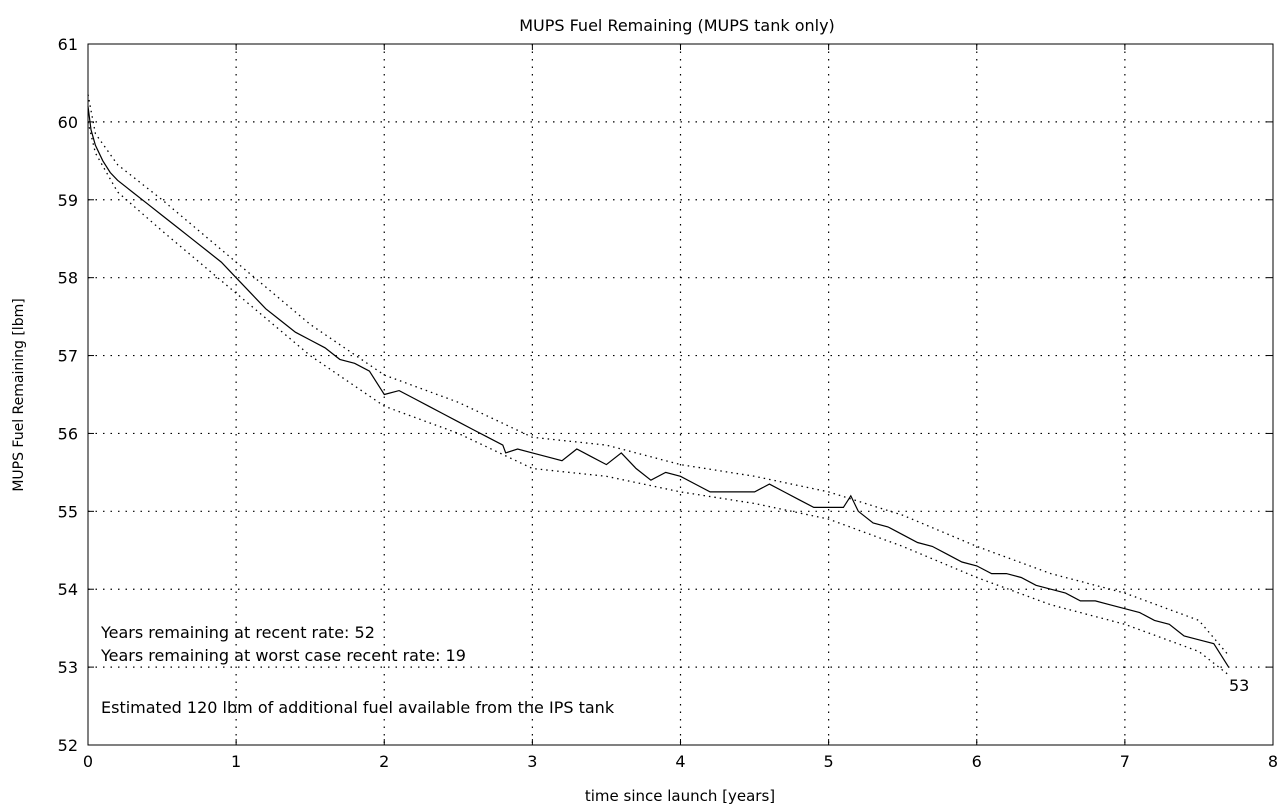 This screenshot has height=808, width=1284. I want to click on y-tick-label: 55, so click(68, 511).